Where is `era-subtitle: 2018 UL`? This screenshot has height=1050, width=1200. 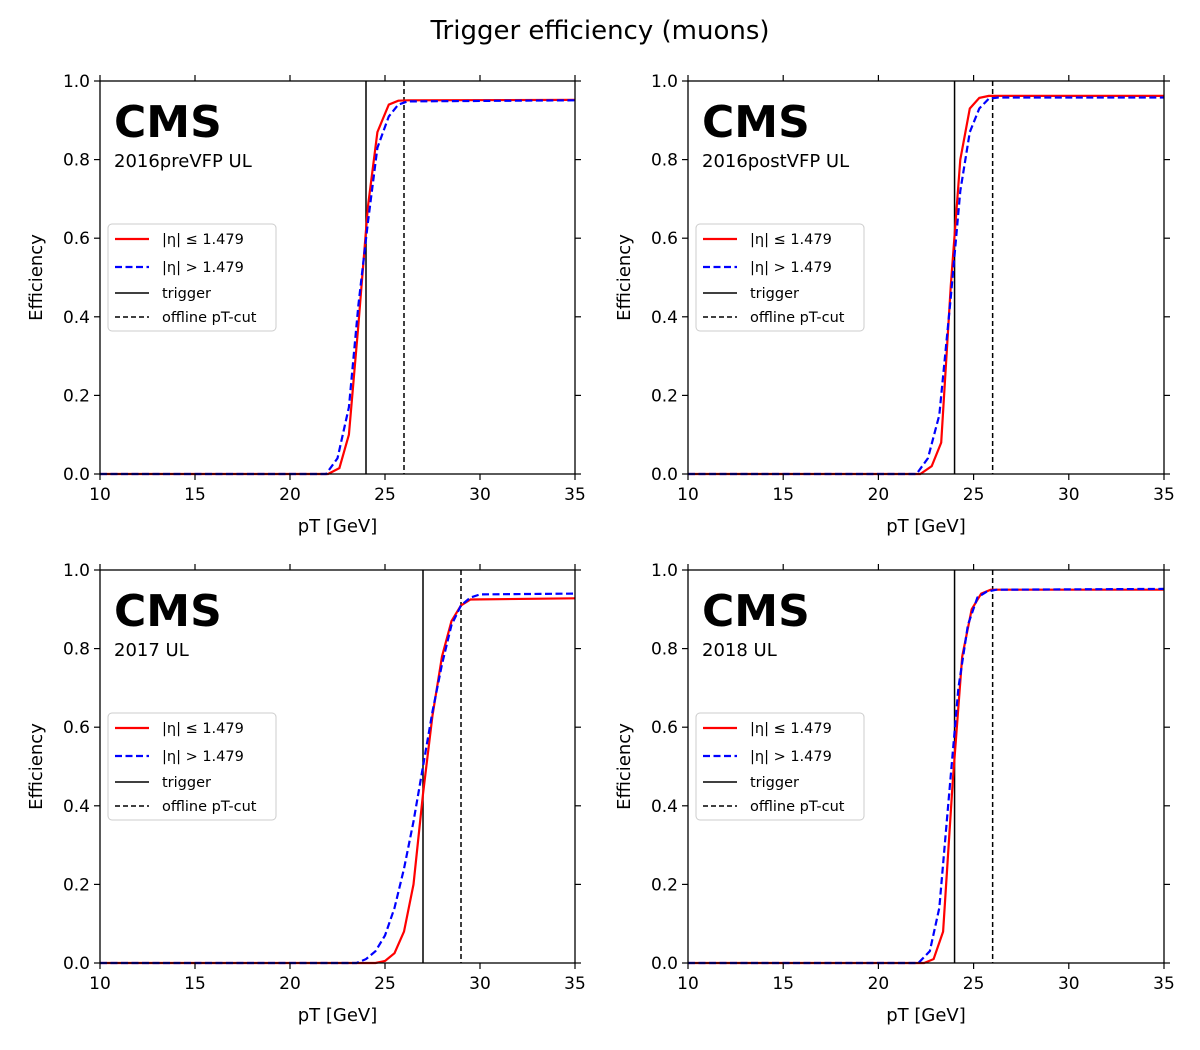
era-subtitle: 2018 UL is located at coordinates (739, 650).